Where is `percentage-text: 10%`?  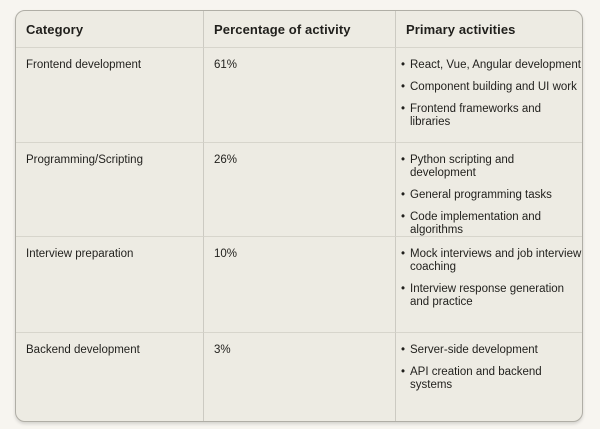 percentage-text: 10% is located at coordinates (226, 254).